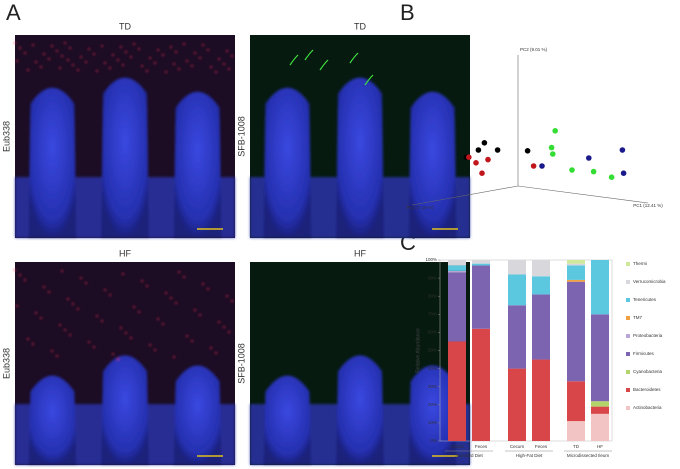 This screenshot has width=680, height=469. I want to click on tissue, so click(124, 366).